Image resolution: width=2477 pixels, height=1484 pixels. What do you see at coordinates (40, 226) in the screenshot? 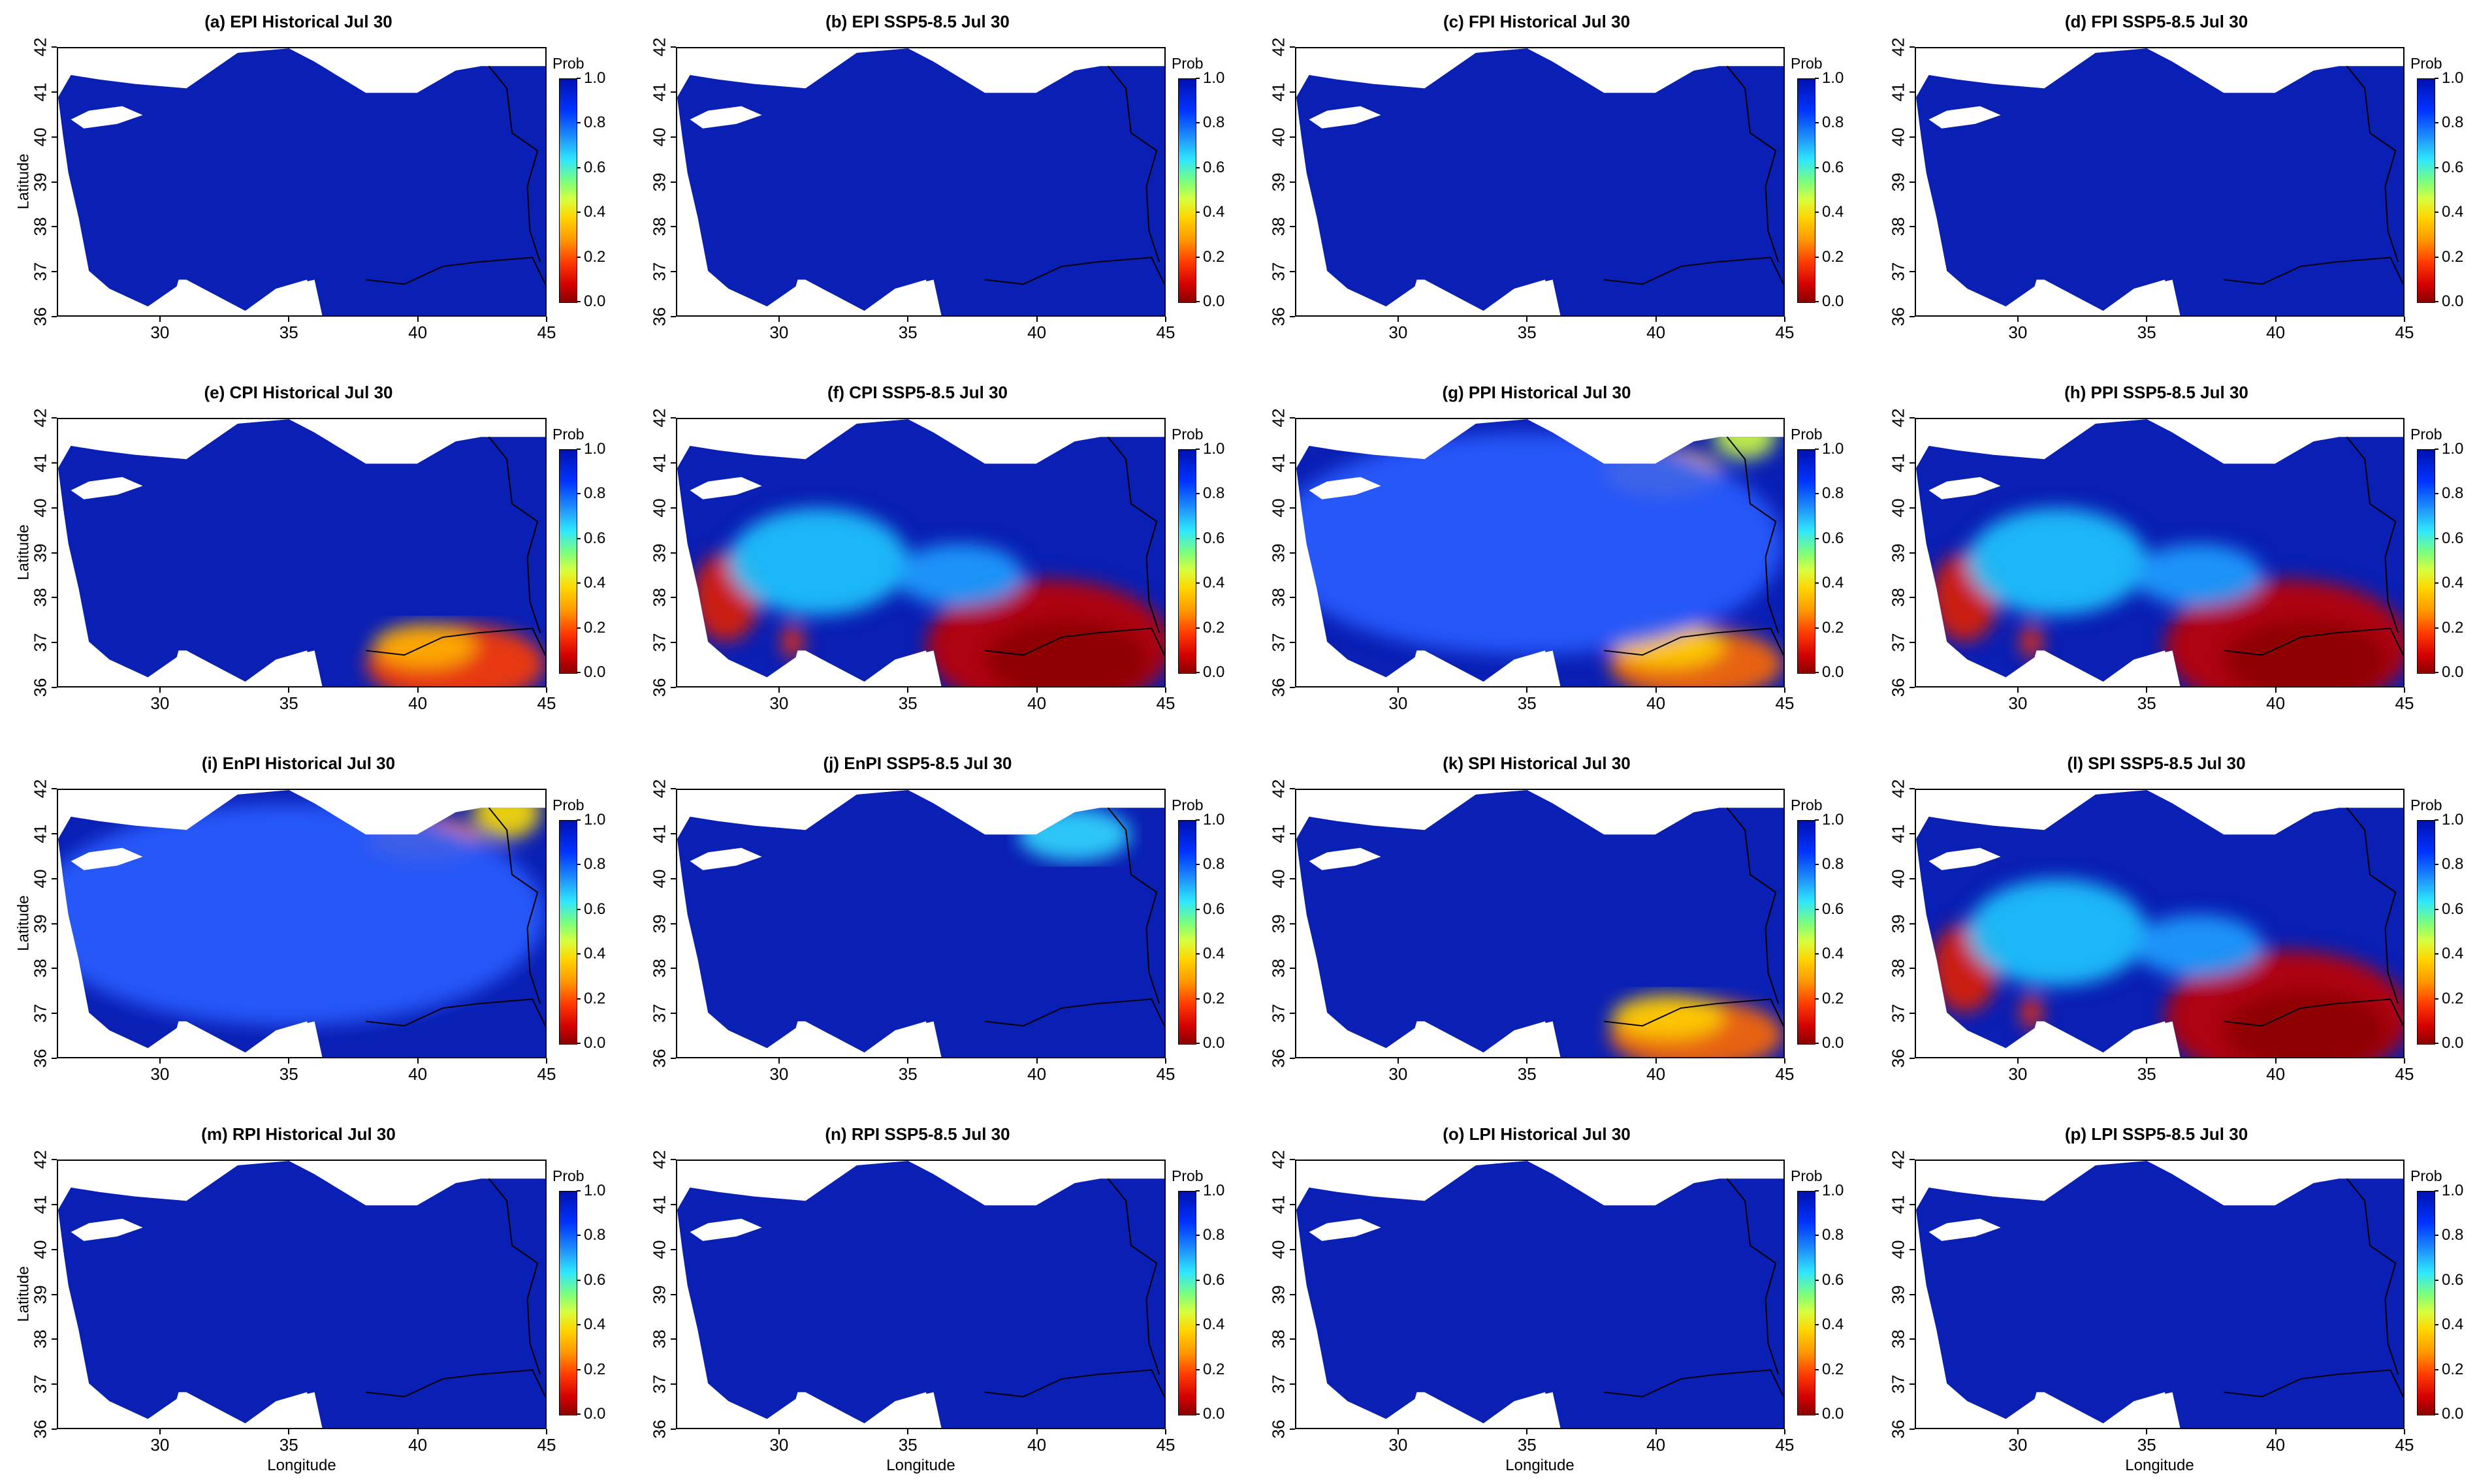
I see `y-tick-label: 38` at bounding box center [40, 226].